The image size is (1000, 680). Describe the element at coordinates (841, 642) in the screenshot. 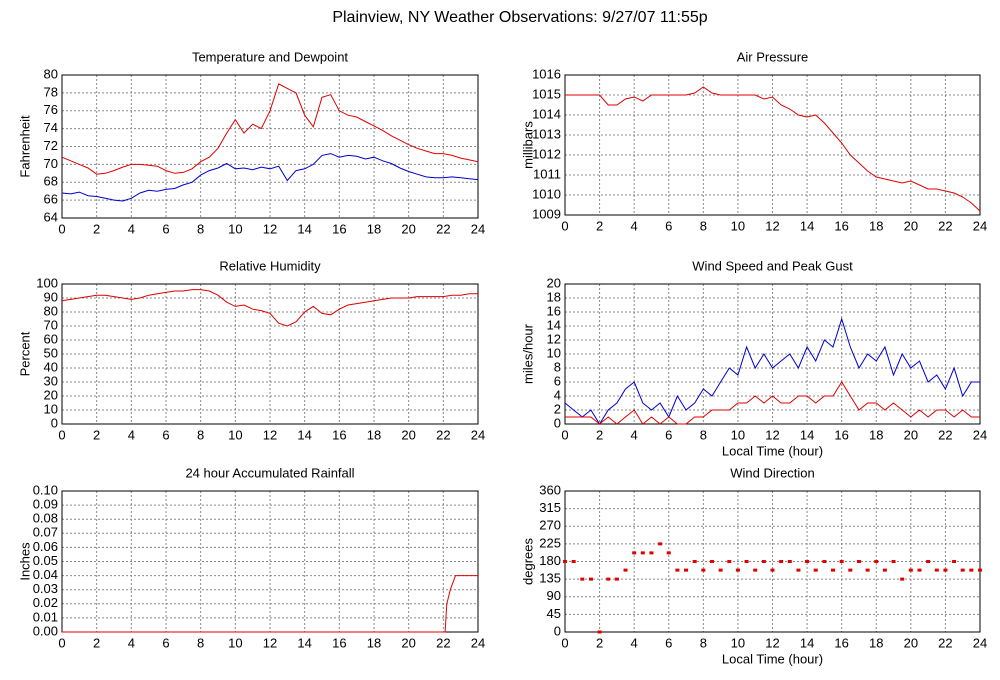

I see `x-tick-label: 16` at that location.